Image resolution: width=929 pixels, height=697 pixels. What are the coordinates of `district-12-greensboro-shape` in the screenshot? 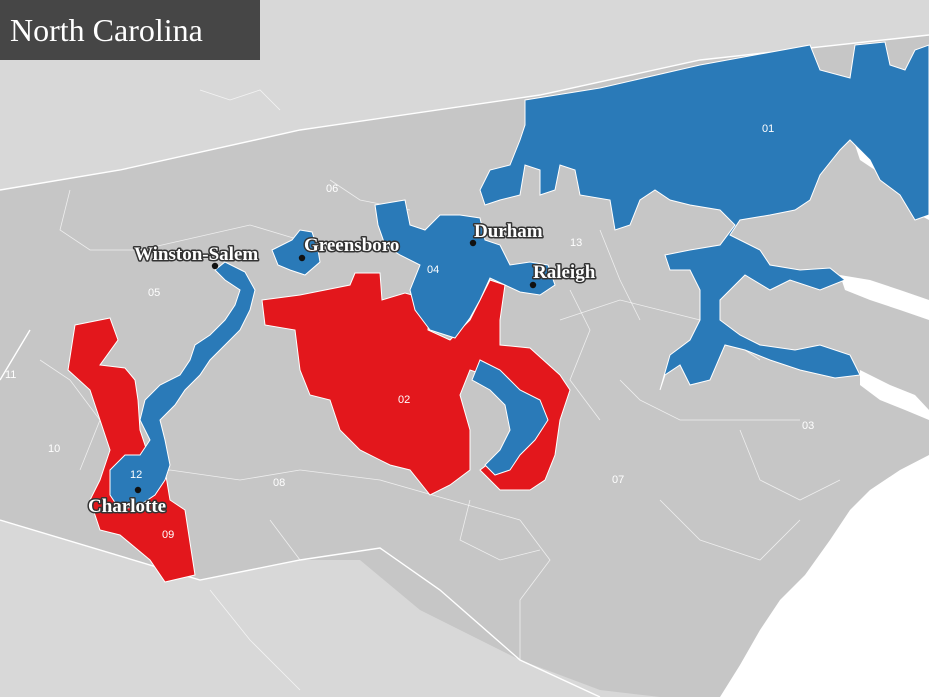 It's located at (296, 252).